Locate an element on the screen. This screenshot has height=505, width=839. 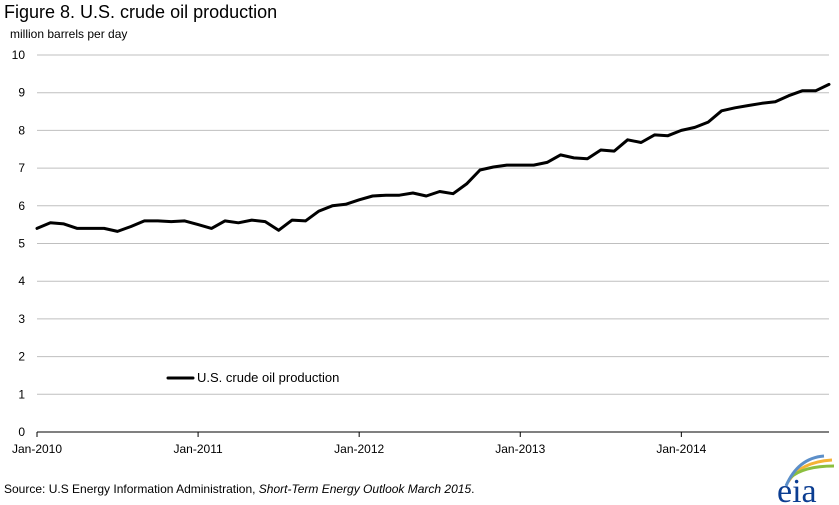
y-tick-label-0: 0 is located at coordinates (21, 432).